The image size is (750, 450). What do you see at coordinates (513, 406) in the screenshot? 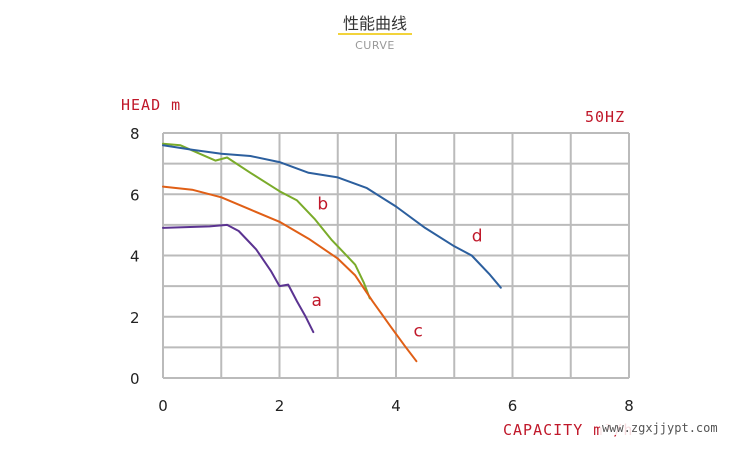
I see `x-tick-label: 6` at bounding box center [513, 406].